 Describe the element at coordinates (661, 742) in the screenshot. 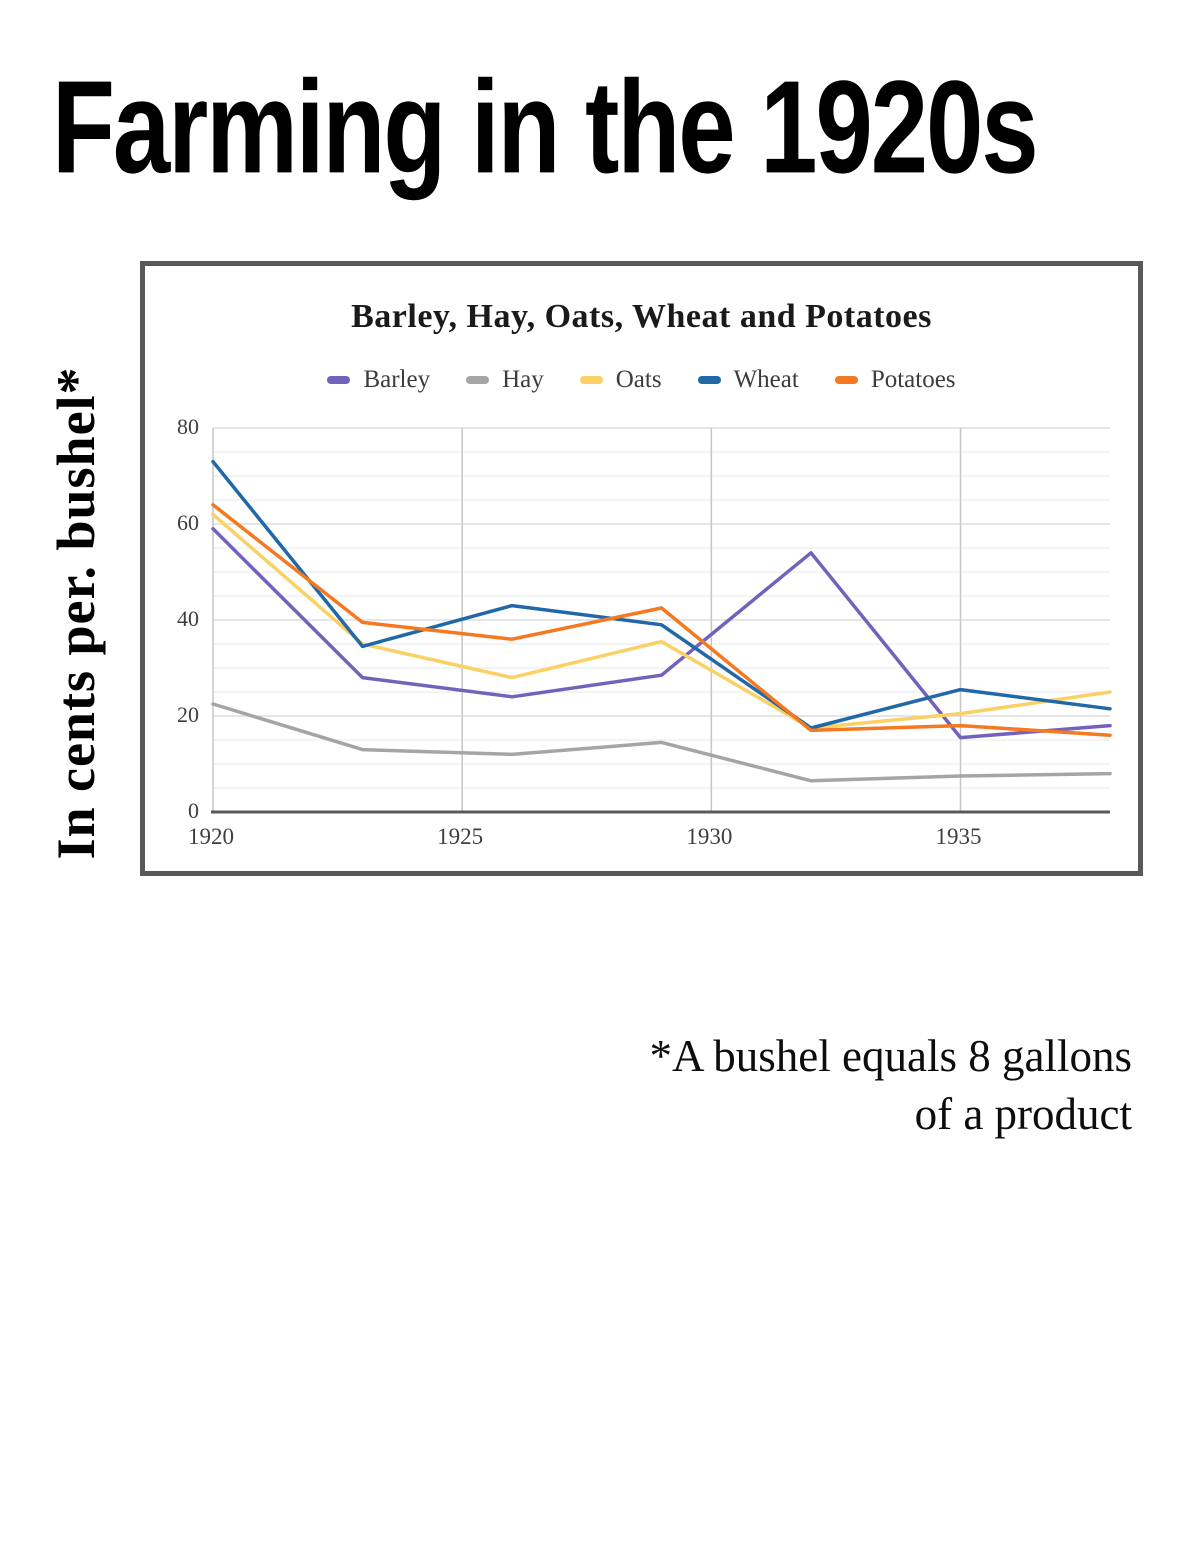

I see `series-line-hay` at that location.